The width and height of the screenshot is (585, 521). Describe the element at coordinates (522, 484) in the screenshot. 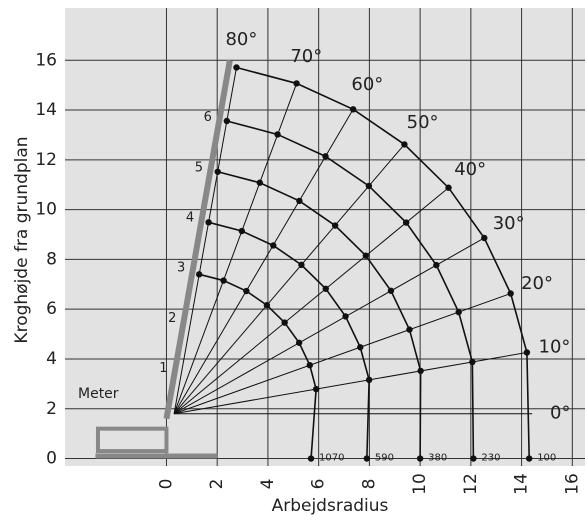

I see `x-tick-label: 14` at that location.